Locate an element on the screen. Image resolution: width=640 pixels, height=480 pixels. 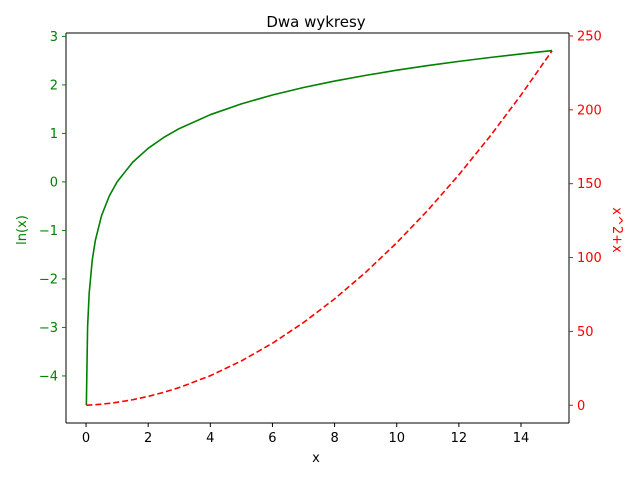
y-left-tick-label: 2 is located at coordinates (54, 85).